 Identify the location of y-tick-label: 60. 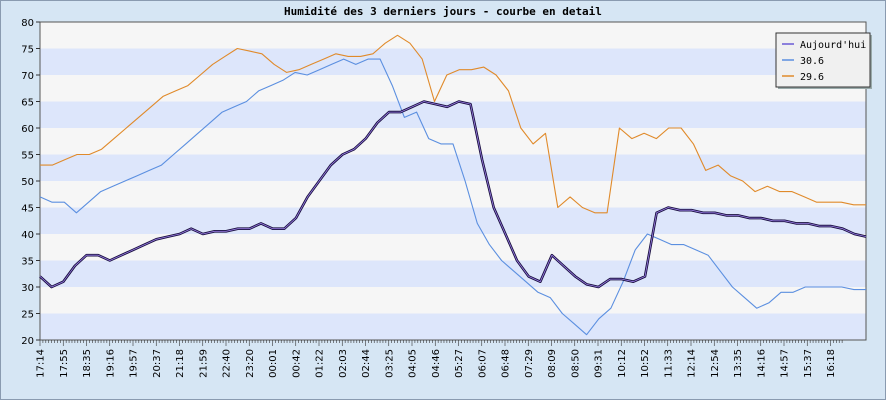
(27, 129).